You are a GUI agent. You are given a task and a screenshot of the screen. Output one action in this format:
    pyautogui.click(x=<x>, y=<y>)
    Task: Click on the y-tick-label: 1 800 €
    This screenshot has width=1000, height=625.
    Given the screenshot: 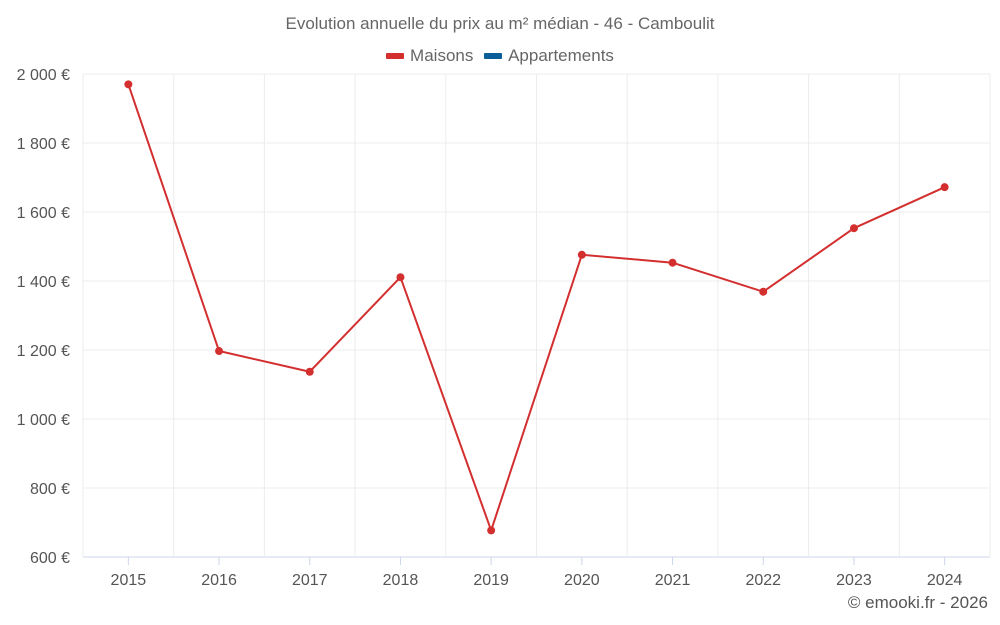 What is the action you would take?
    pyautogui.click(x=43, y=144)
    